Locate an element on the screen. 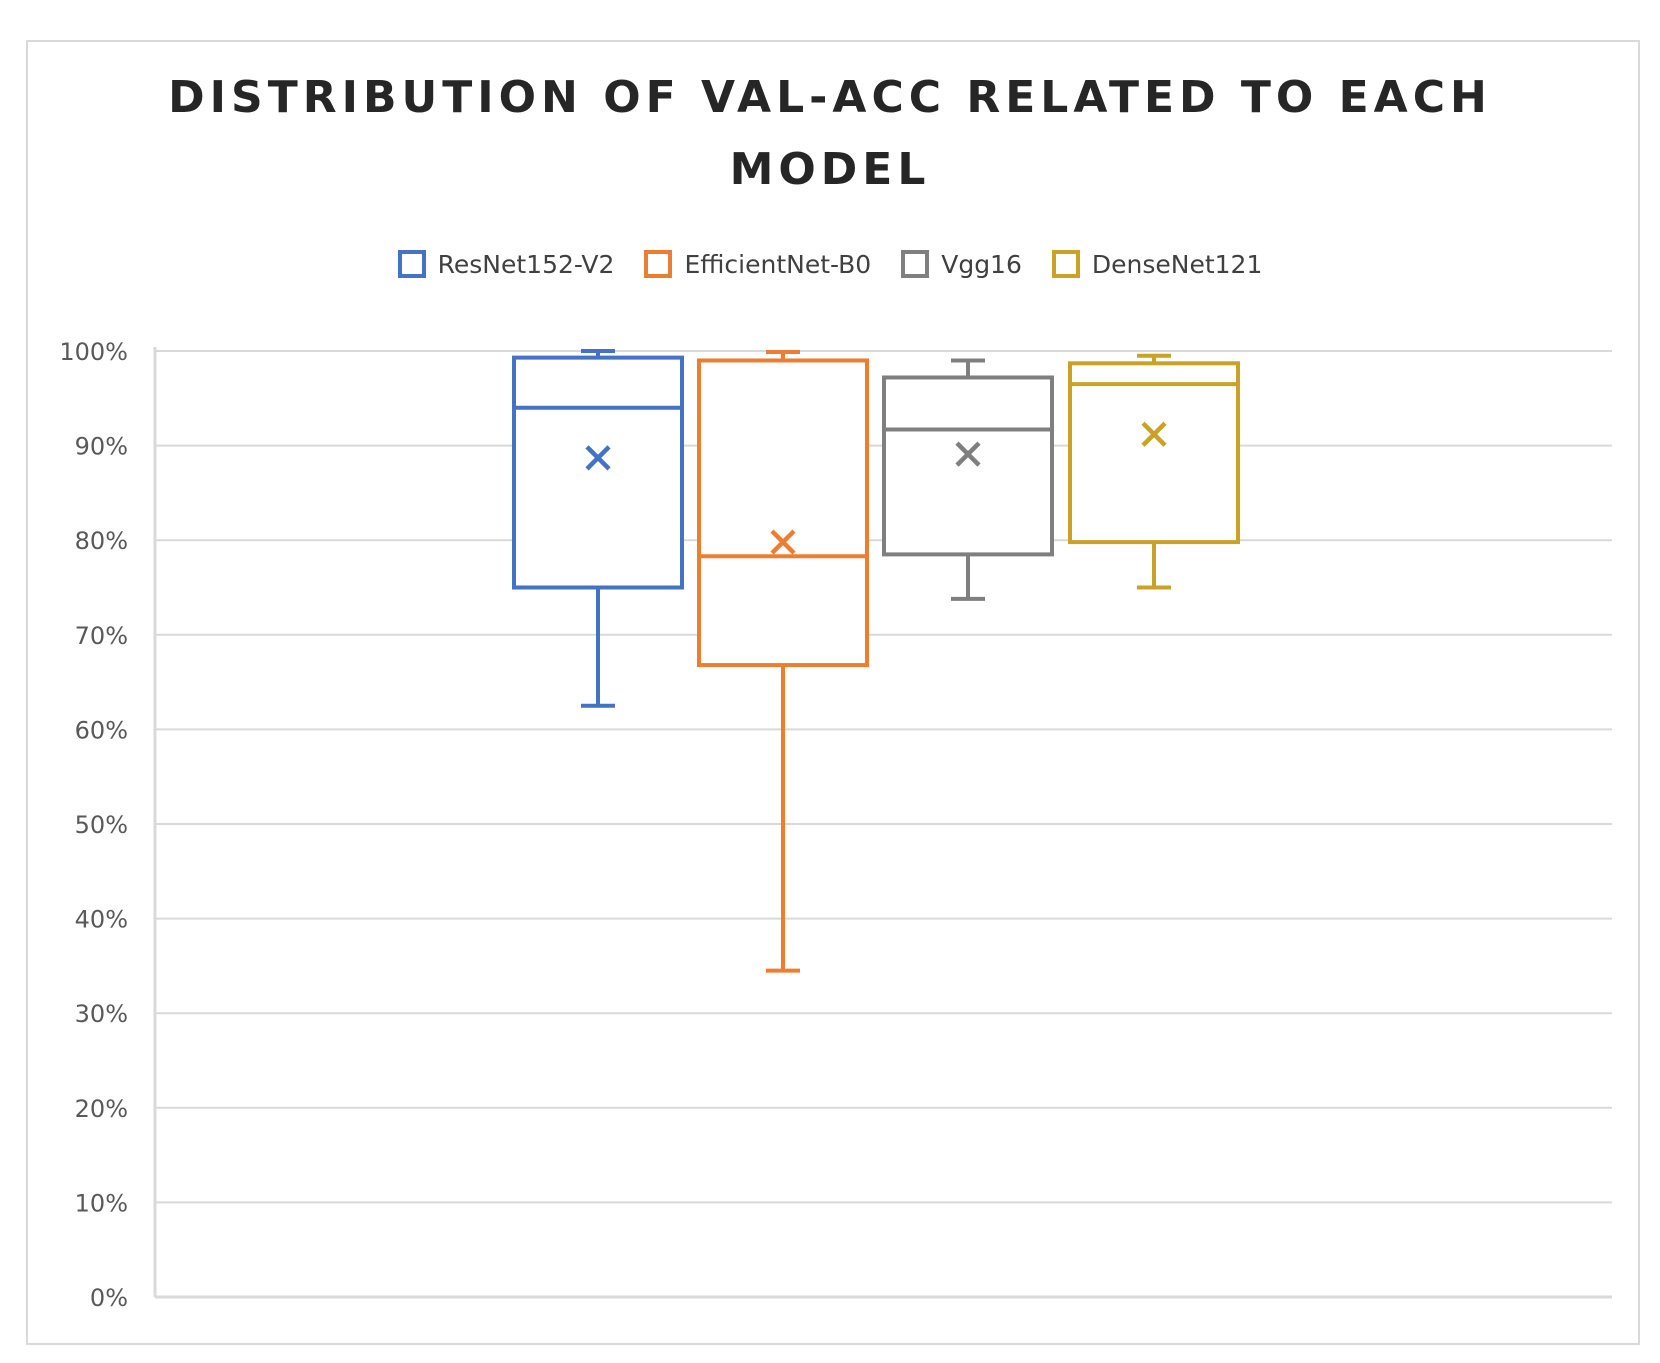 This screenshot has height=1363, width=1660. y-tick-label: 20% is located at coordinates (101, 1109).